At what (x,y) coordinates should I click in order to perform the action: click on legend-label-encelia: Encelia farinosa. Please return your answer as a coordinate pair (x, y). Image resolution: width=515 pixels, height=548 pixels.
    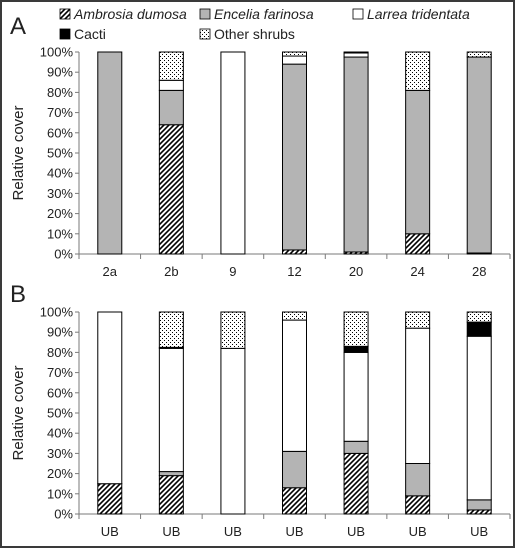
    Looking at the image, I should click on (264, 14).